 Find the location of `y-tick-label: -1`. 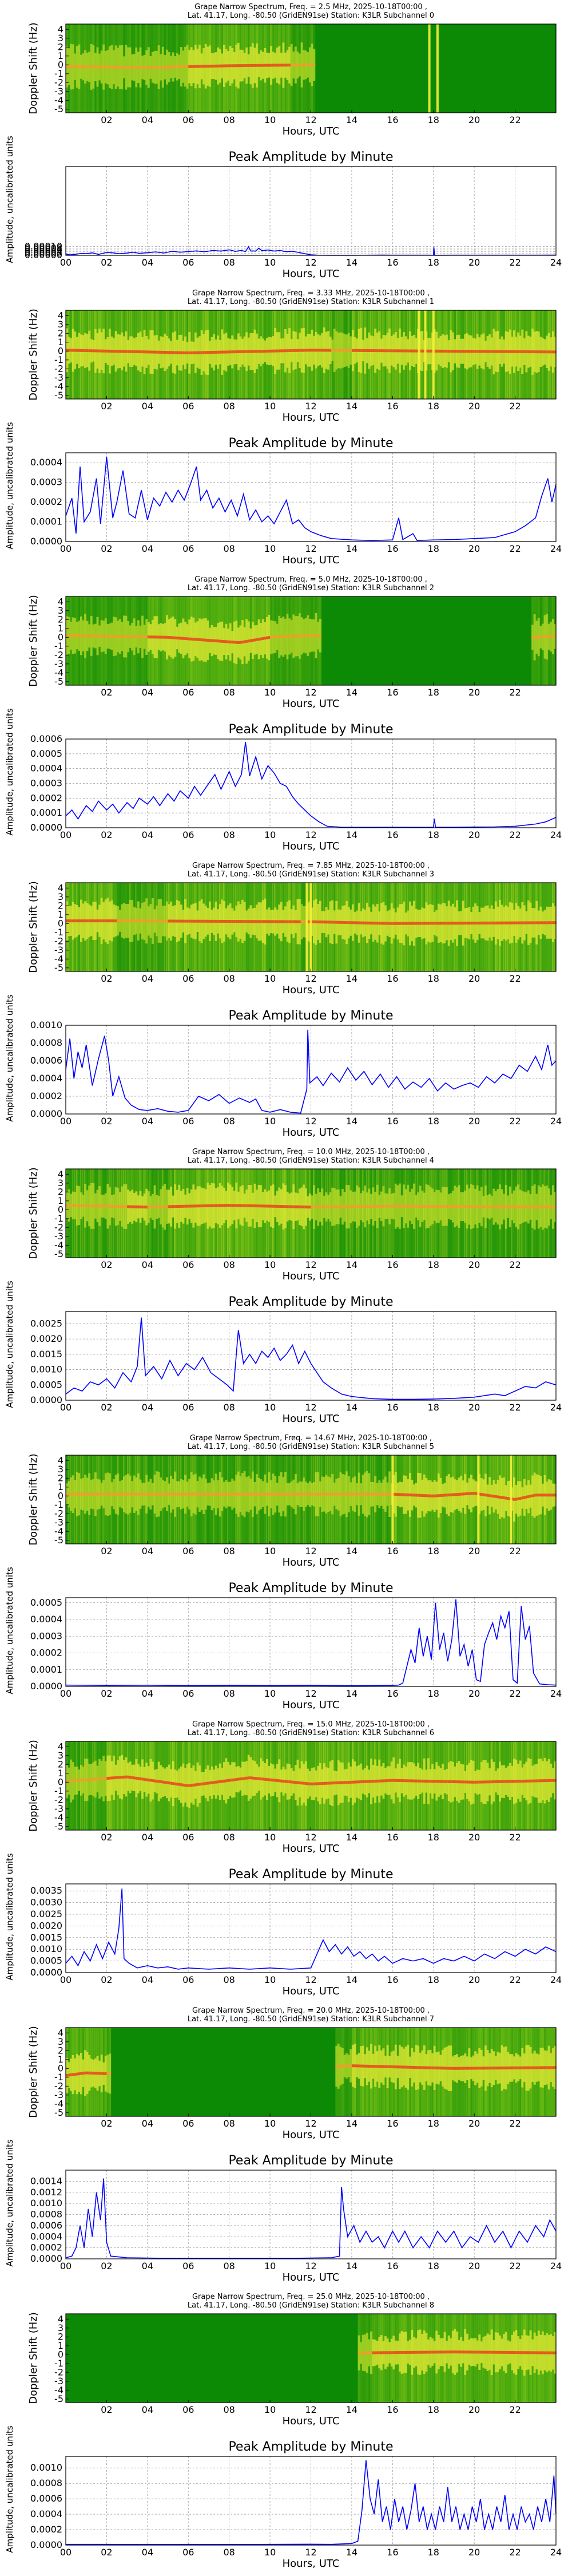

y-tick-label: -1 is located at coordinates (58, 73).